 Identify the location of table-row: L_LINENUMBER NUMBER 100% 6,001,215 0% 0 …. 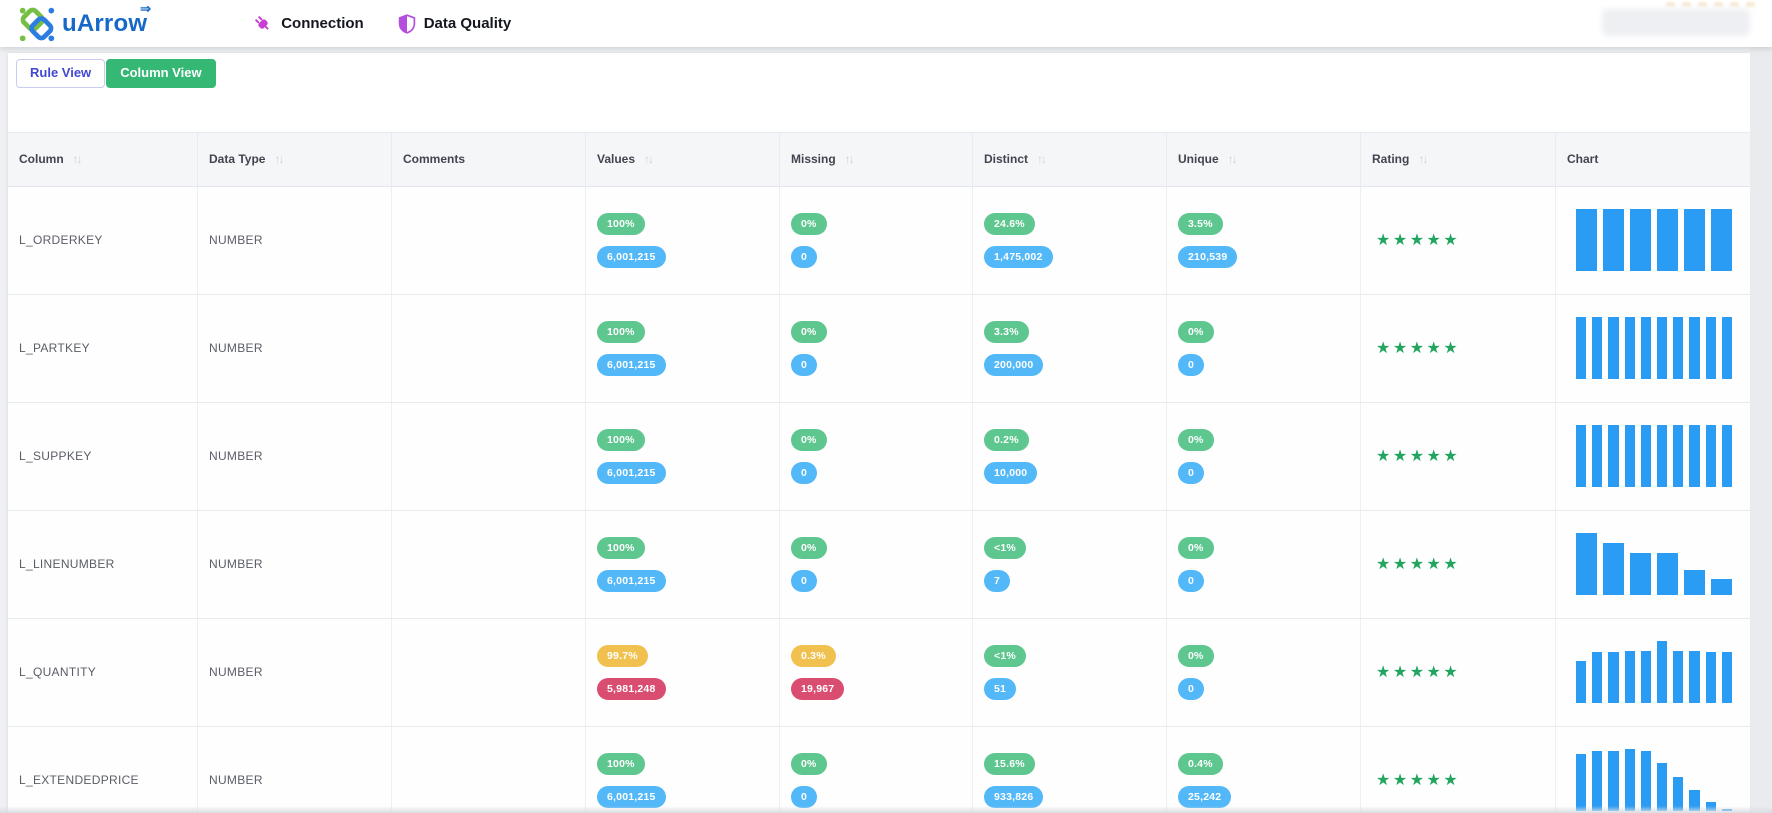
(879, 564).